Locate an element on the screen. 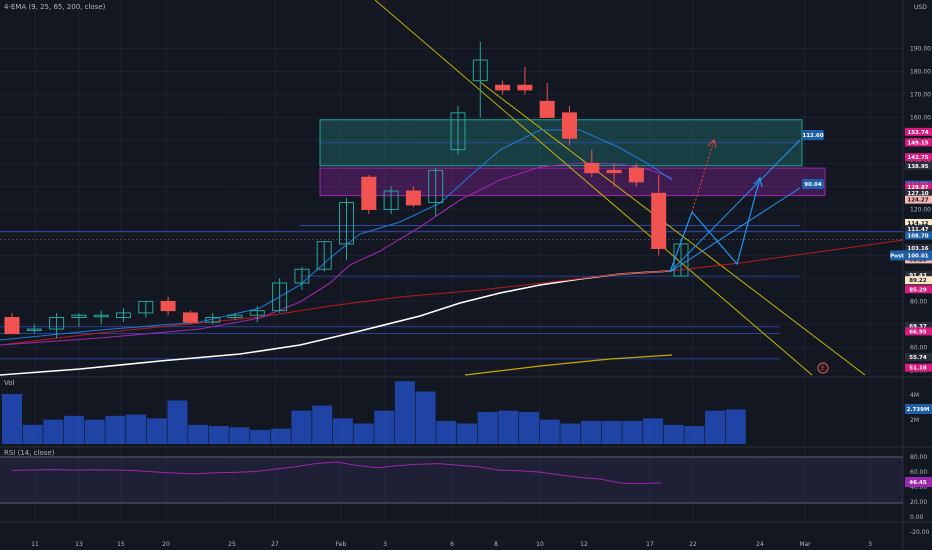  time-tick-label: 20 is located at coordinates (166, 544).